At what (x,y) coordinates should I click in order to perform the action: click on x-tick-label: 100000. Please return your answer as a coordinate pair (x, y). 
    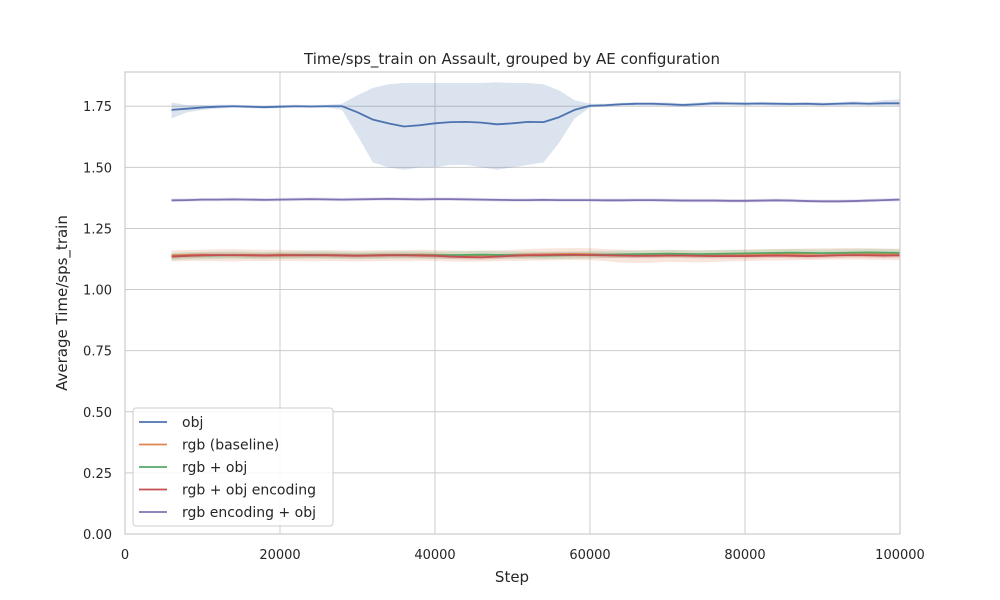
    Looking at the image, I should click on (900, 555).